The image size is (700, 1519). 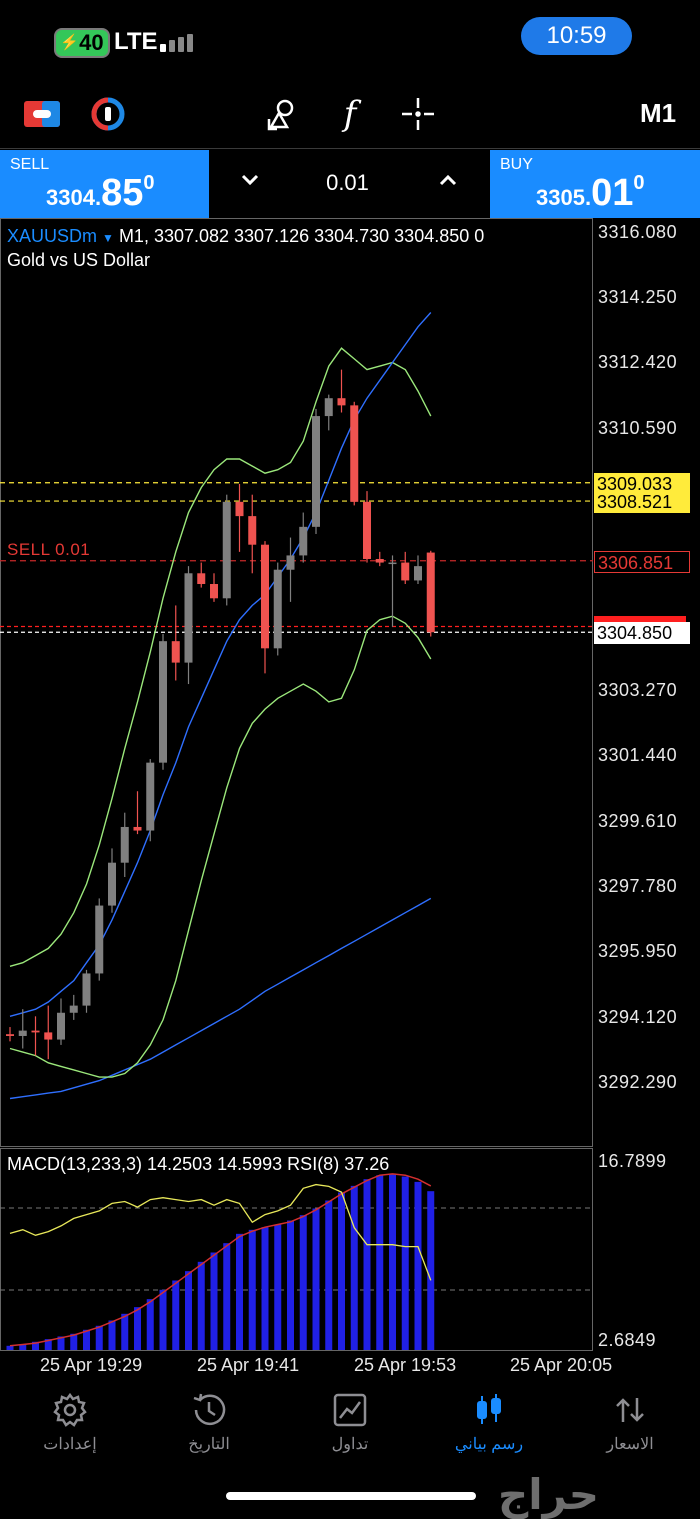 What do you see at coordinates (108, 114) in the screenshot?
I see `account-icon` at bounding box center [108, 114].